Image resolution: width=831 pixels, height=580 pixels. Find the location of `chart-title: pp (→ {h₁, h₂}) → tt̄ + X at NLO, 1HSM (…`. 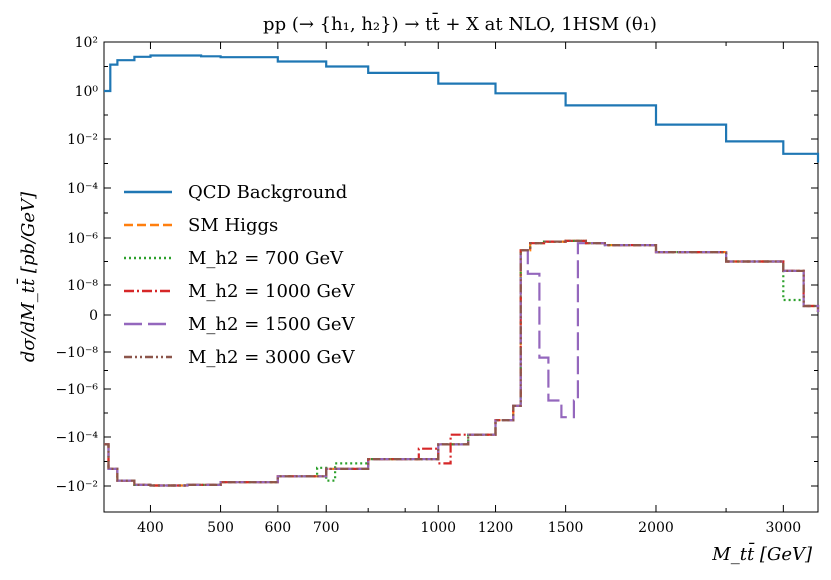

chart-title: pp (→ {h₁, h₂}) → tt̄ + X at NLO, 1HSM (… is located at coordinates (460, 23).